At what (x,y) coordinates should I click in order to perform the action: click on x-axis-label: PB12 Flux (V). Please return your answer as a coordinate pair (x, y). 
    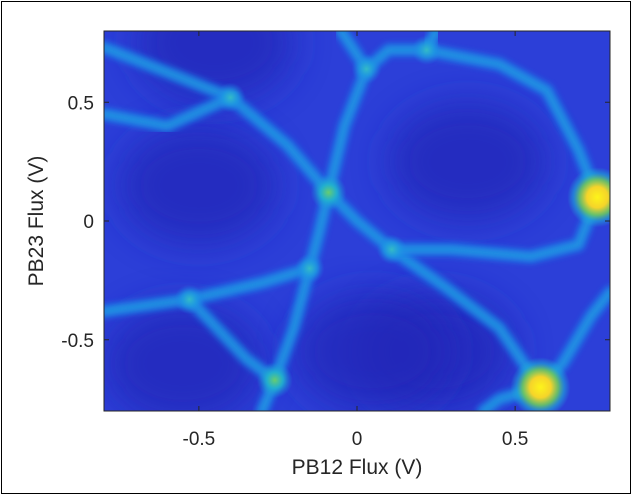
    Looking at the image, I should click on (357, 467).